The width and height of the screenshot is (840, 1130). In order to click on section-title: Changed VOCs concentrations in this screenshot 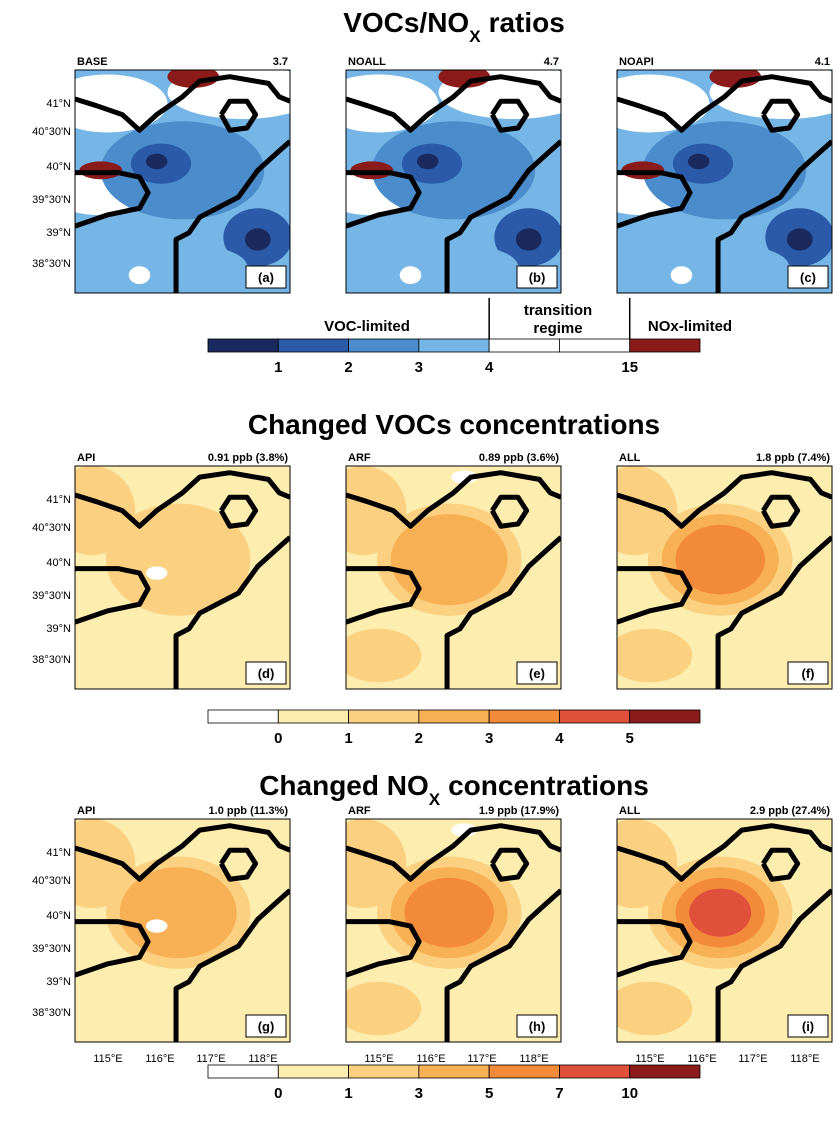, I will do `click(454, 424)`.